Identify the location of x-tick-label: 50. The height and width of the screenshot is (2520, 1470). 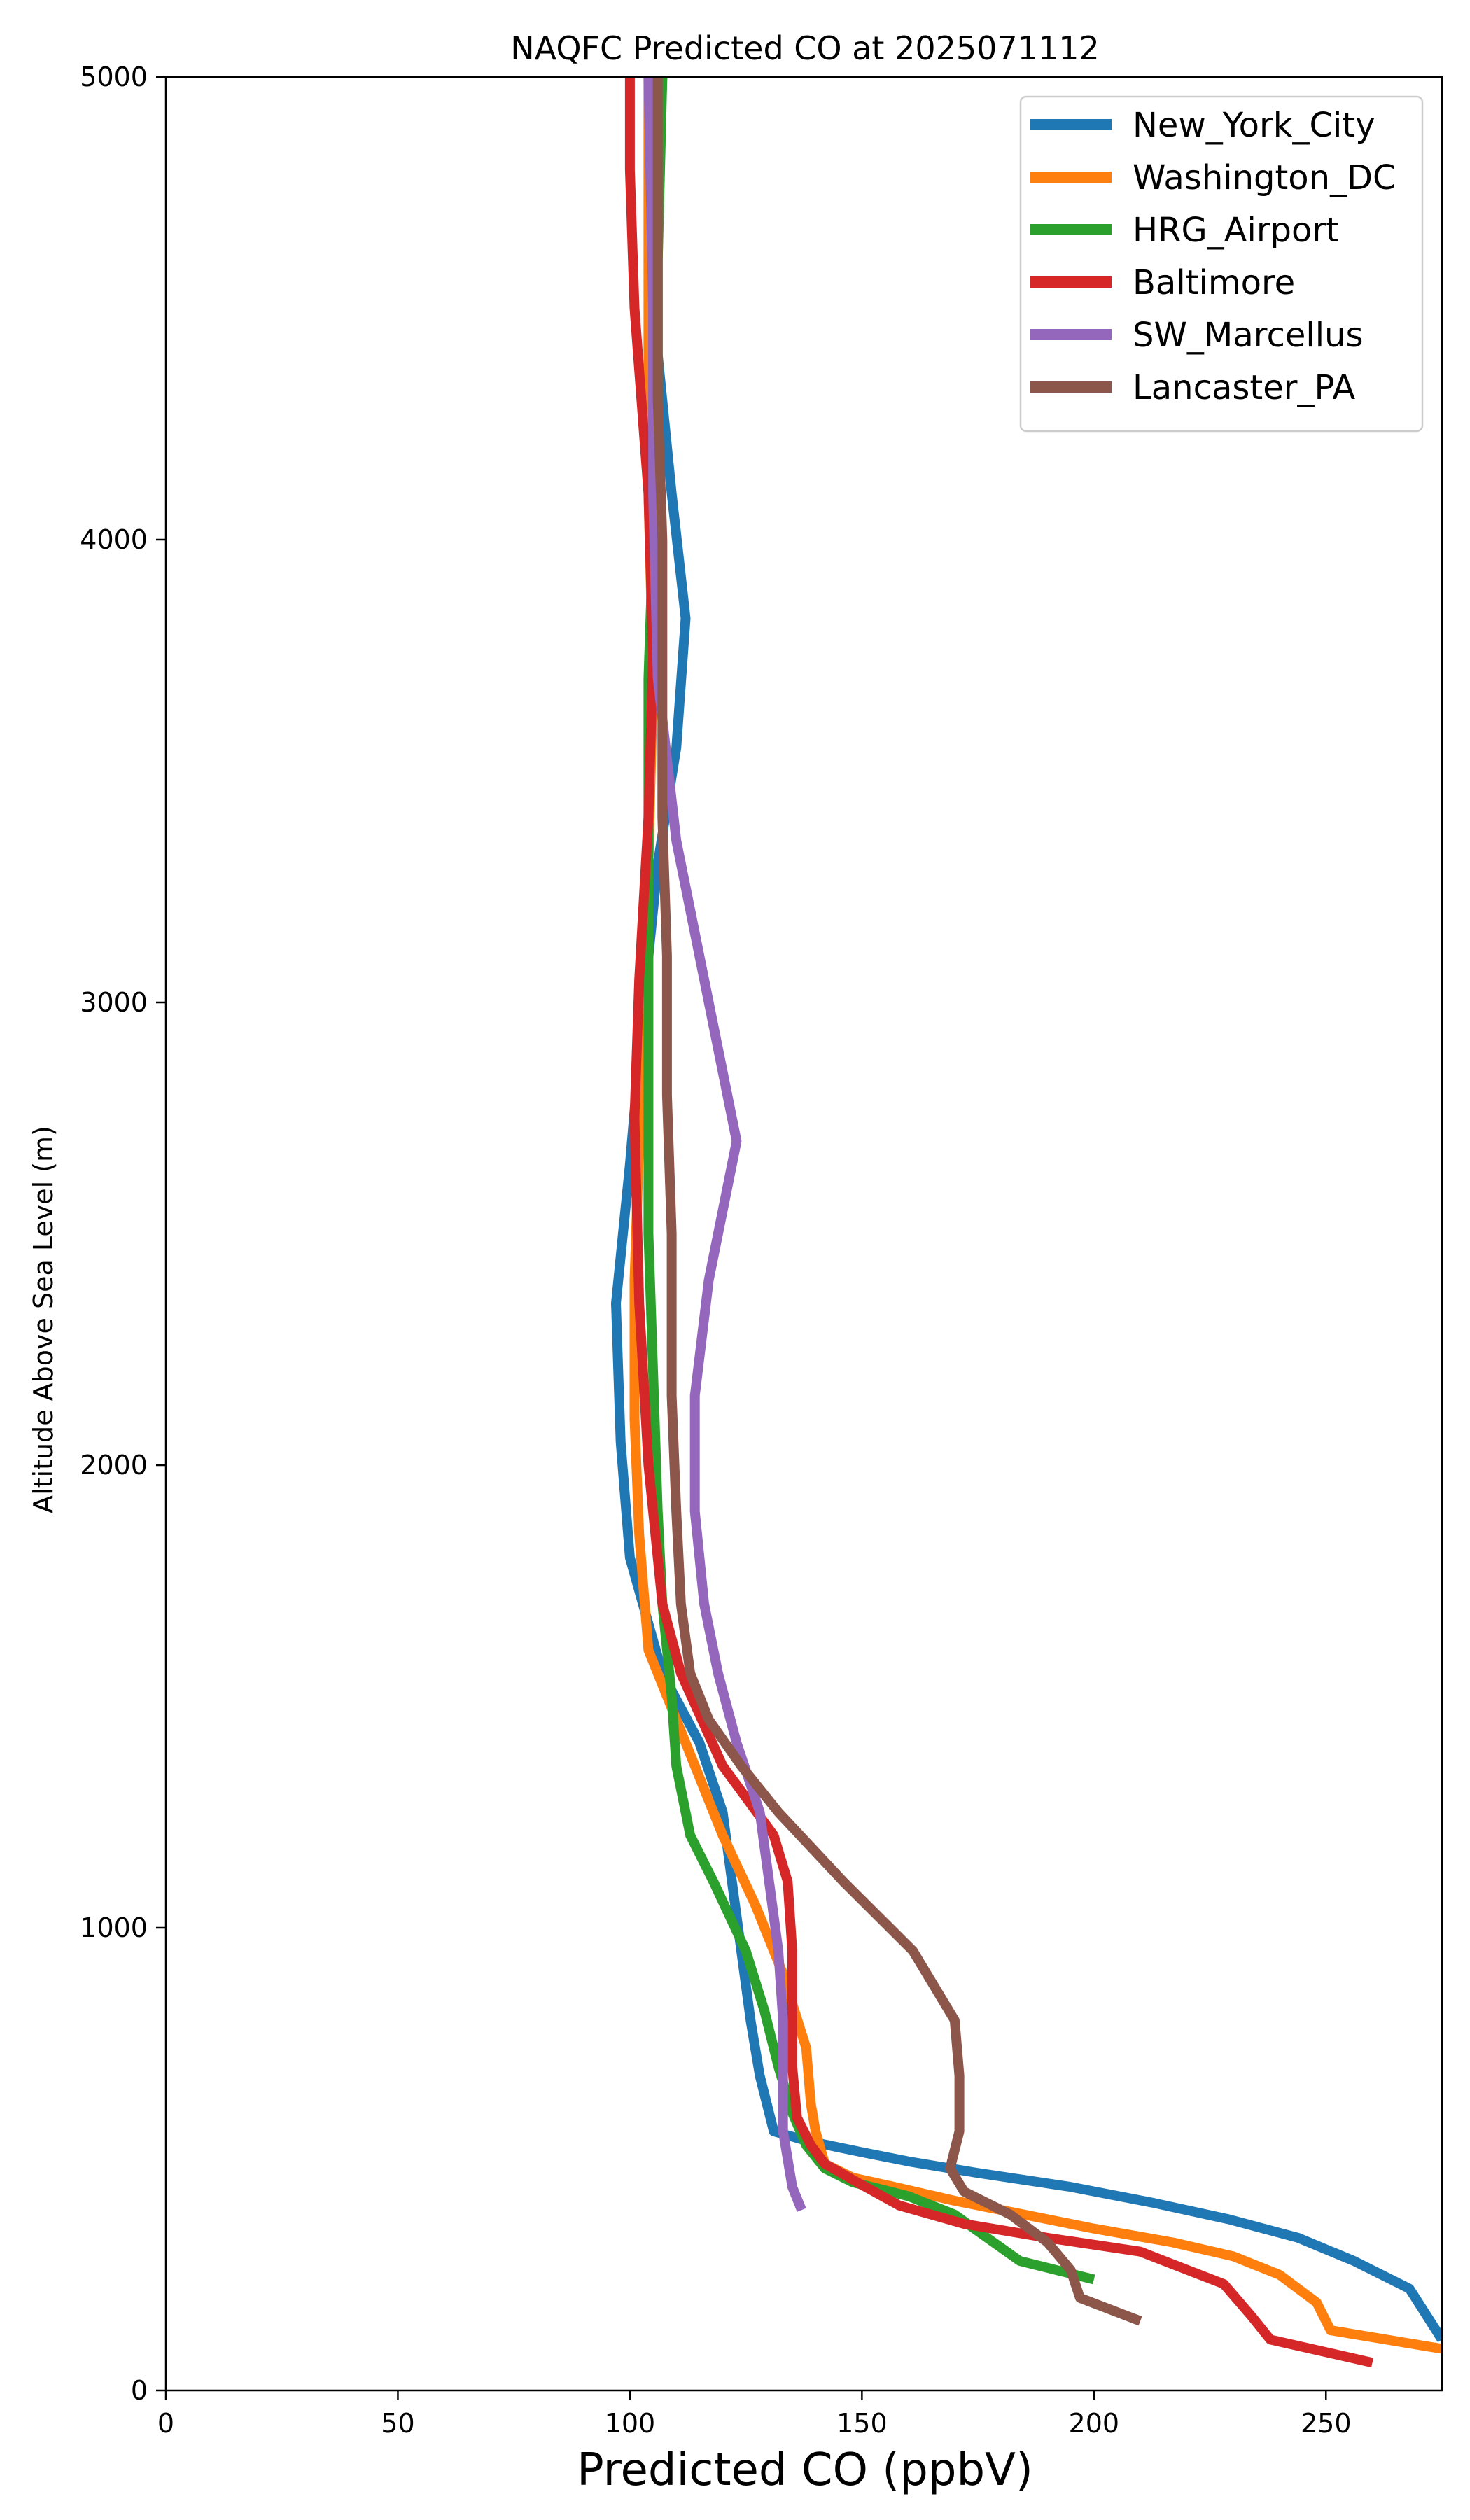
(397, 2423).